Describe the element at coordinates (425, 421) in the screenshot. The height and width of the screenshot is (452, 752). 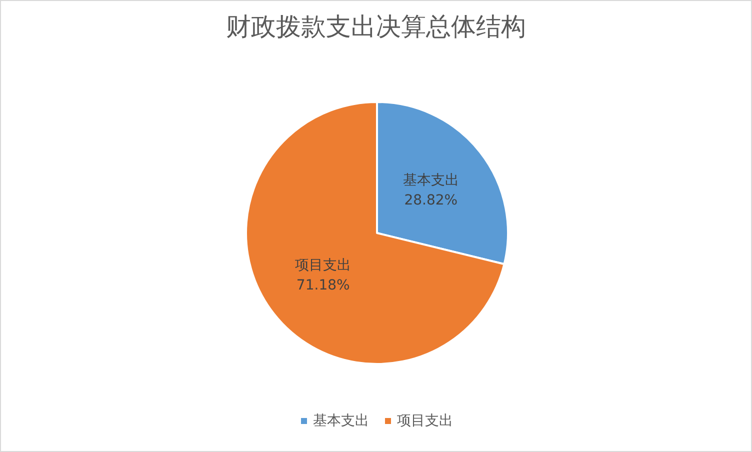
I see `legend-label: 项目支出` at that location.